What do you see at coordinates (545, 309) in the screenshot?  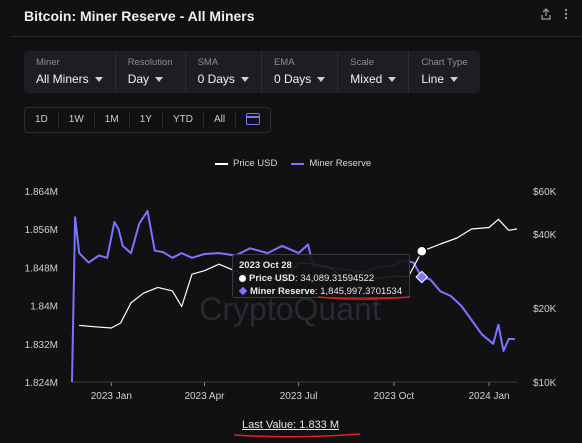 I see `y2-tick-label: $20K` at bounding box center [545, 309].